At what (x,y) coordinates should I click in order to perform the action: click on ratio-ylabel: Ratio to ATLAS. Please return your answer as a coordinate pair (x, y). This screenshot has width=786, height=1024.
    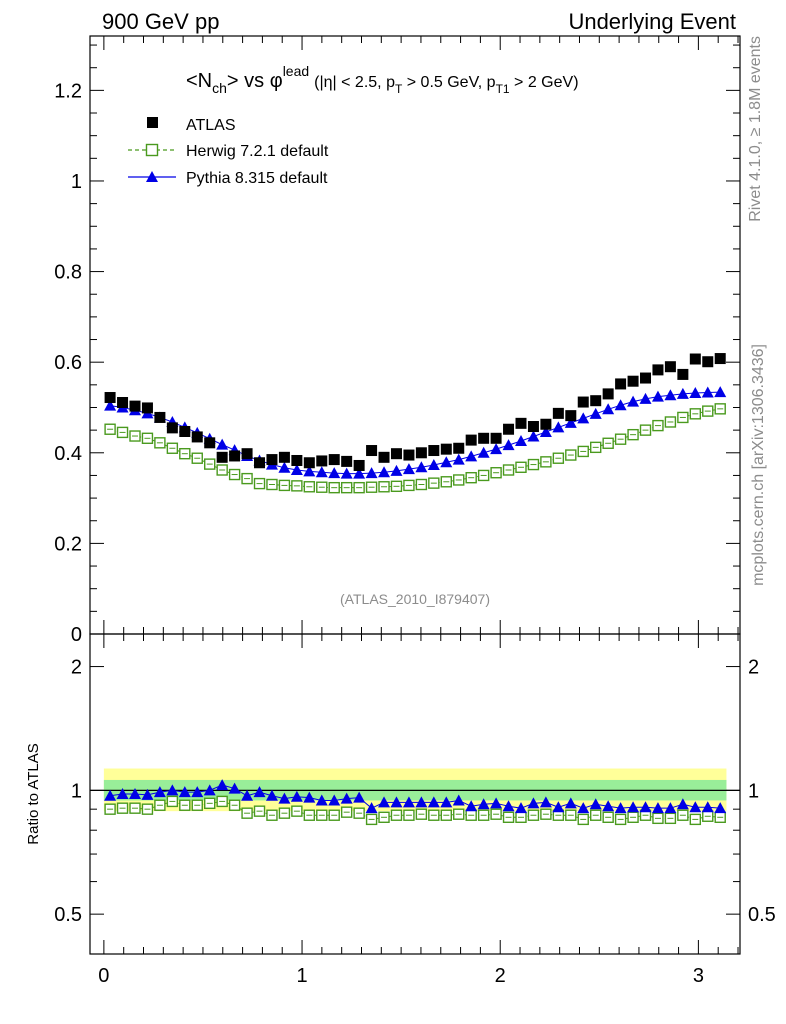
    Looking at the image, I should click on (33, 793).